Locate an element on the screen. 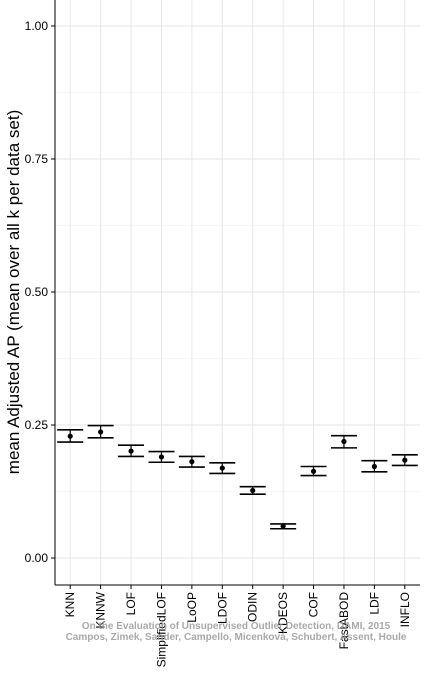 The image size is (424, 673). x-tick-label: COF is located at coordinates (314, 604).